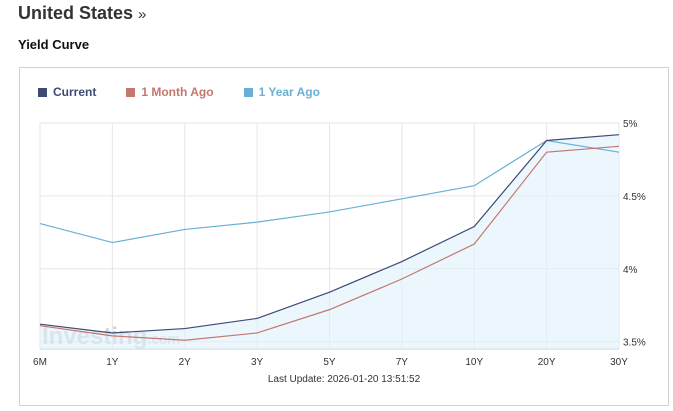  What do you see at coordinates (177, 92) in the screenshot?
I see `legend-label: 1 Month Ago` at bounding box center [177, 92].